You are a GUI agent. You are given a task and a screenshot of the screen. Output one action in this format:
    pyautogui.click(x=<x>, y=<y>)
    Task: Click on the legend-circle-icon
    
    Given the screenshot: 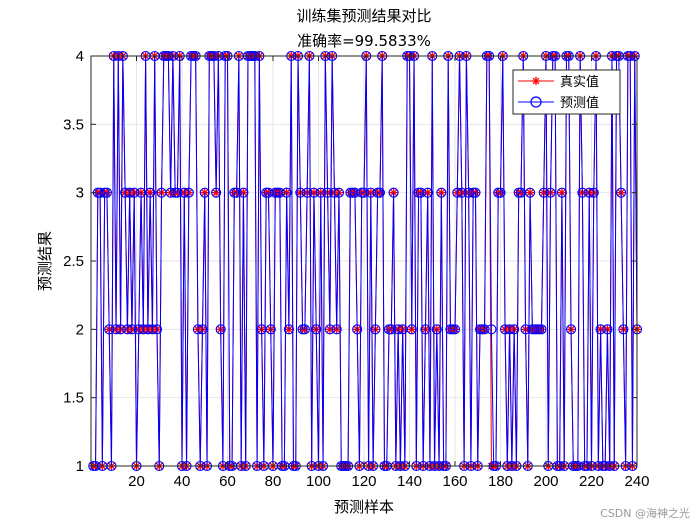 What is the action you would take?
    pyautogui.click(x=536, y=102)
    